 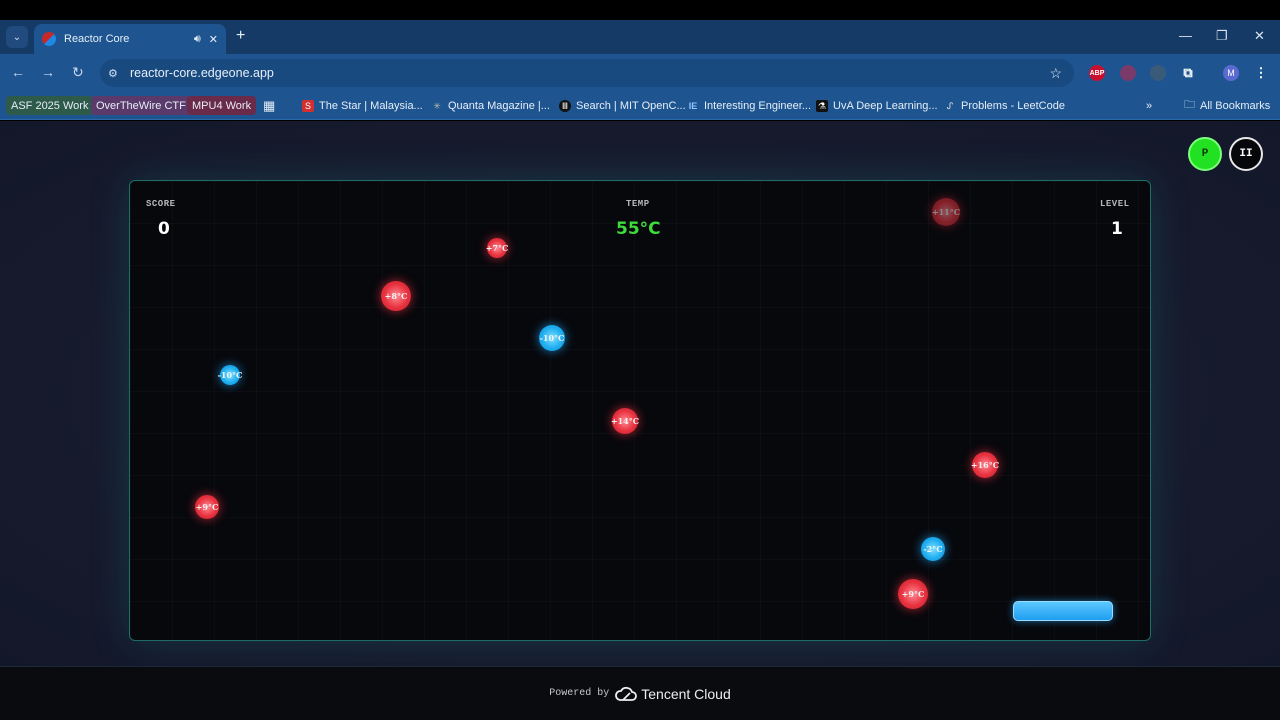 What do you see at coordinates (1259, 35) in the screenshot?
I see `close-window-button: ✕` at bounding box center [1259, 35].